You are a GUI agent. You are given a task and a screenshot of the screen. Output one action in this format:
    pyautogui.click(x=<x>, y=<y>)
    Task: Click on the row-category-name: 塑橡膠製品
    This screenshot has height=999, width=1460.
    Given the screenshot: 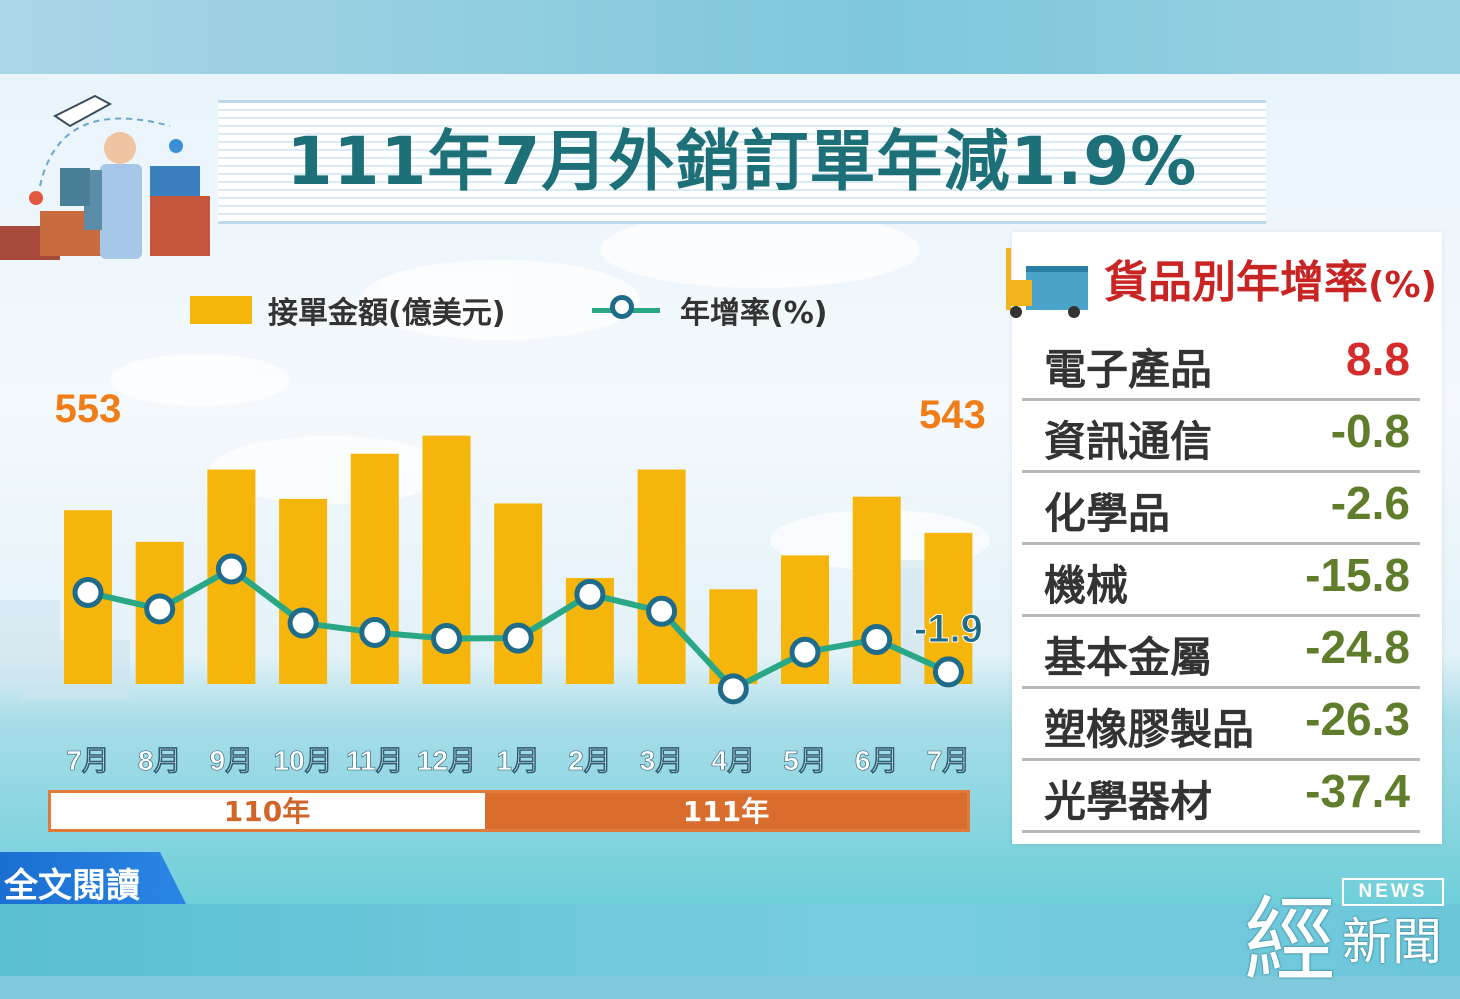 What is the action you would take?
    pyautogui.click(x=1149, y=729)
    